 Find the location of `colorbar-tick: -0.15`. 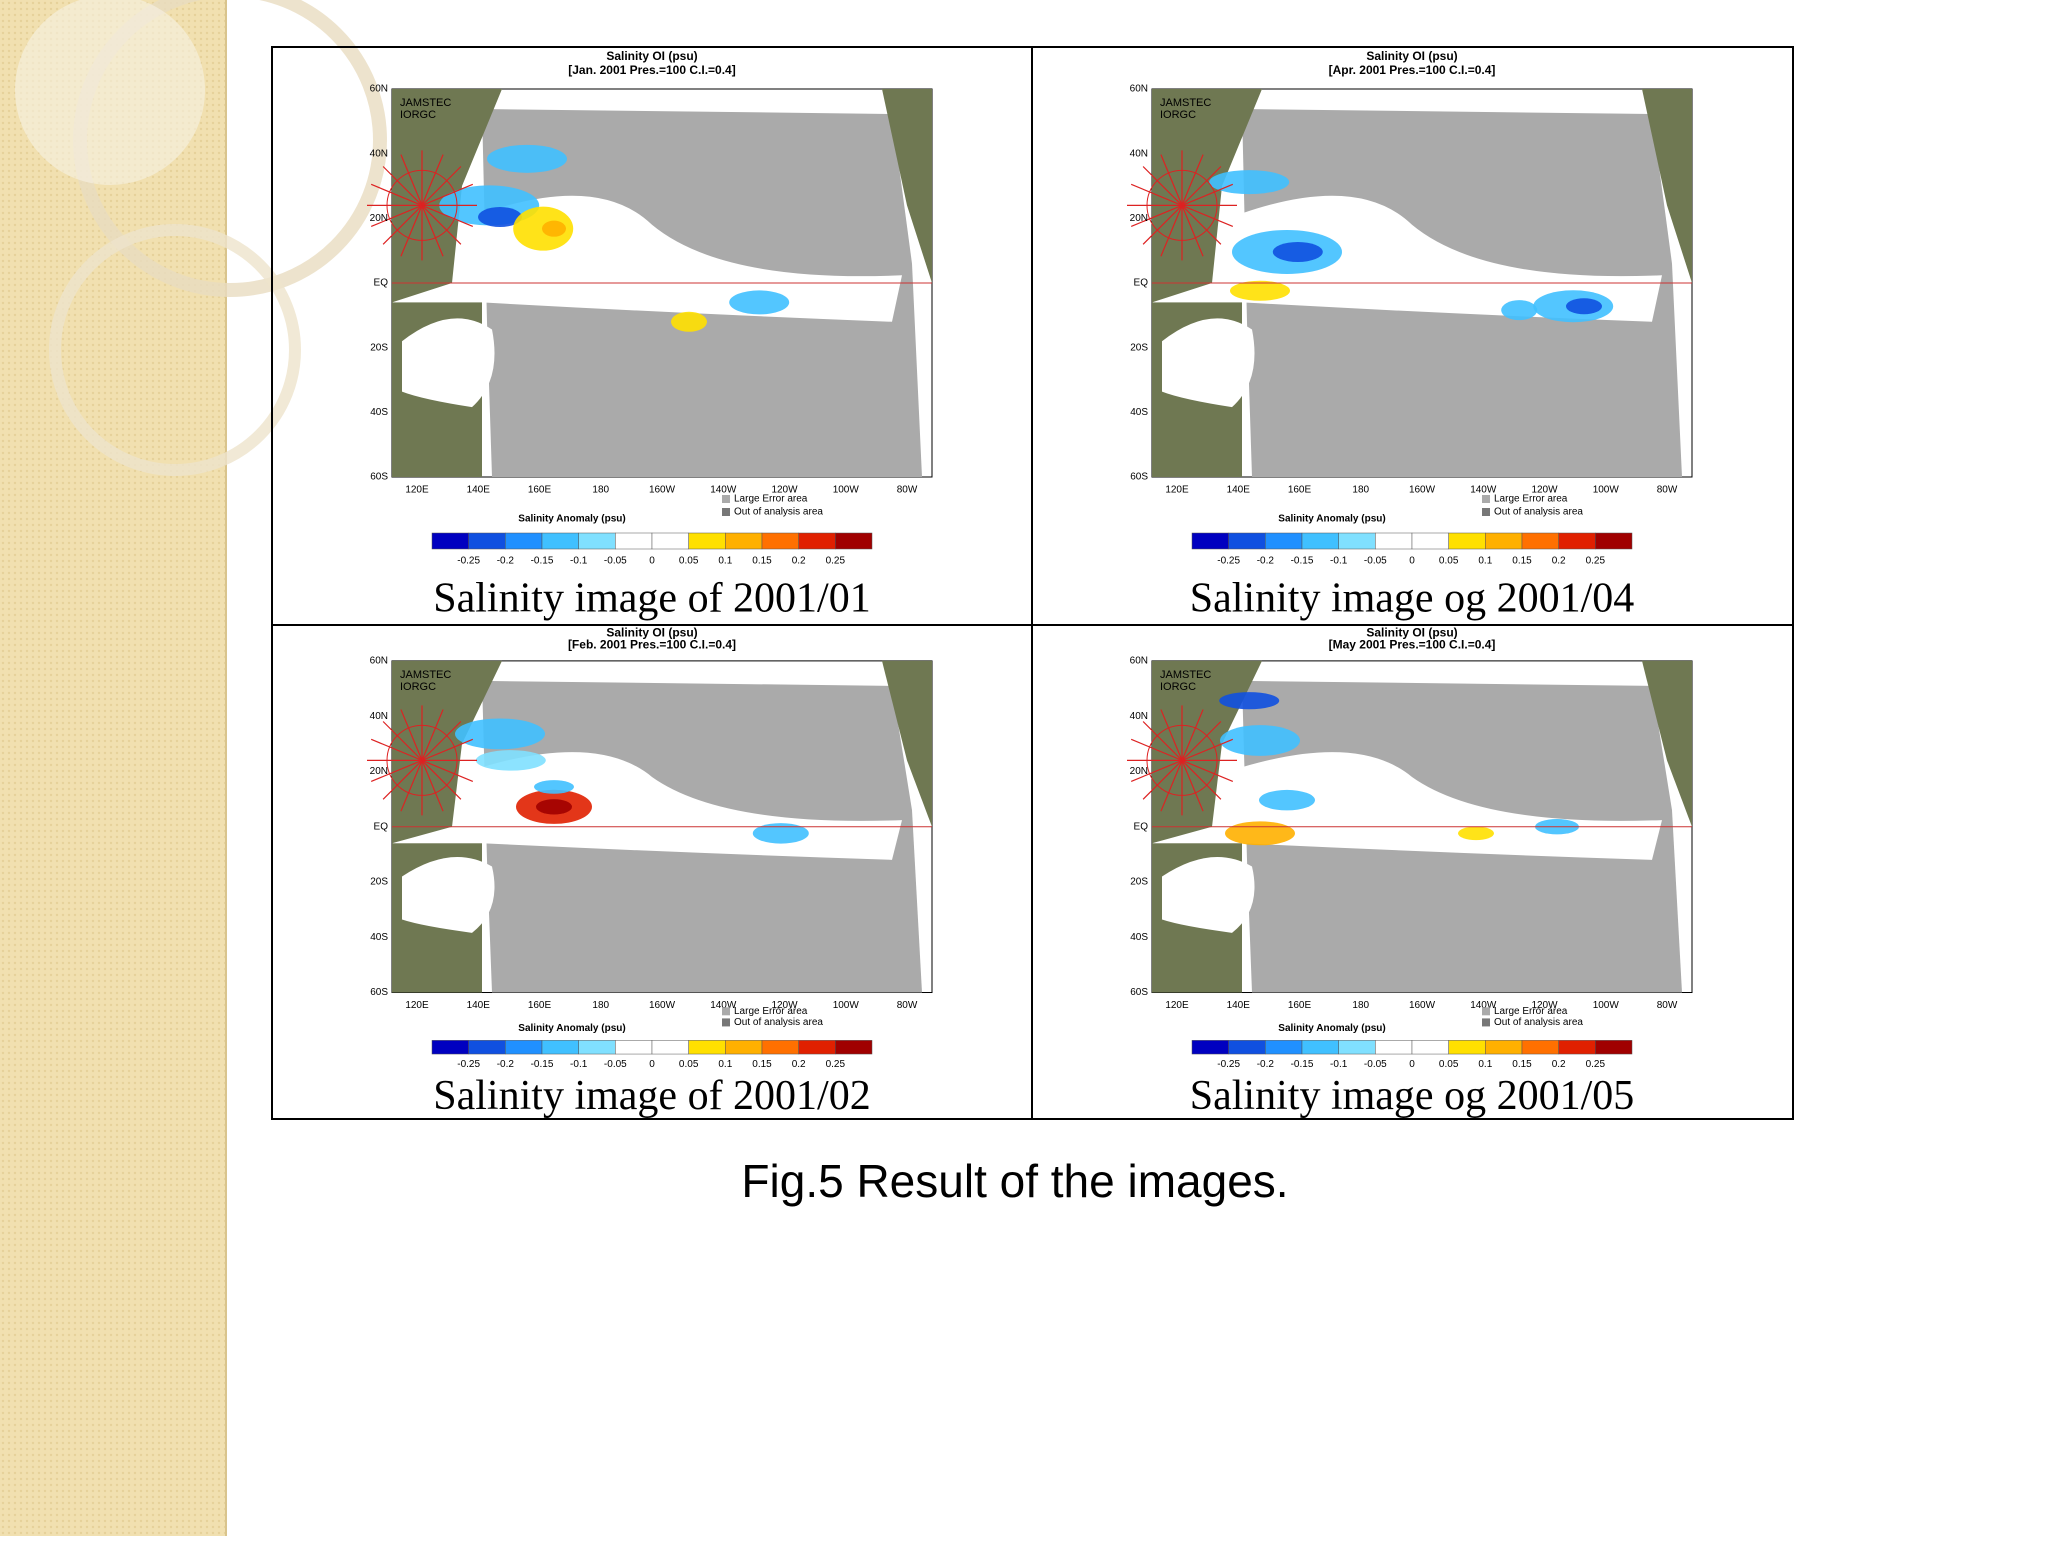

colorbar-tick: -0.15 is located at coordinates (542, 561).